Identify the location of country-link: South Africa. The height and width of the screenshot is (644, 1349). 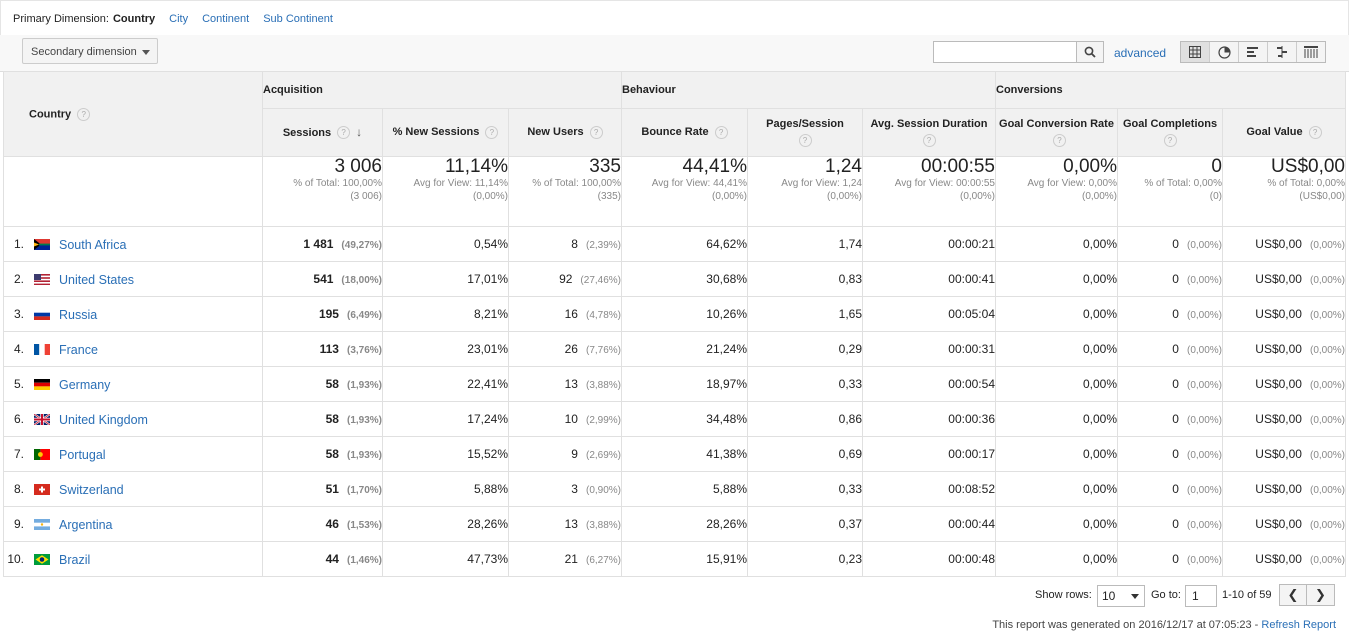
(93, 244).